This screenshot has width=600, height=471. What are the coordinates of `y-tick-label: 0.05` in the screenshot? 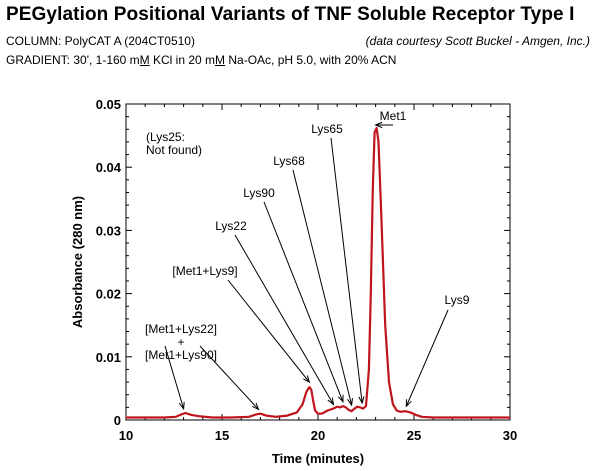 It's located at (108, 104).